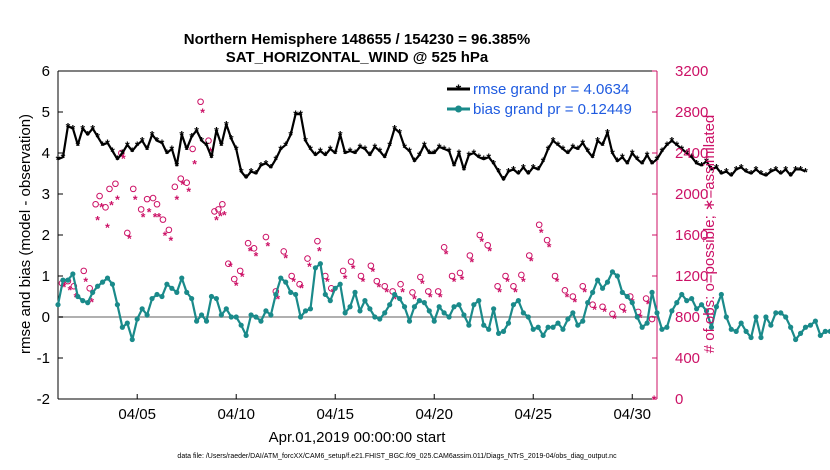  I want to click on y-axis-label: rmse and bias (model - observation), so click(25, 234).